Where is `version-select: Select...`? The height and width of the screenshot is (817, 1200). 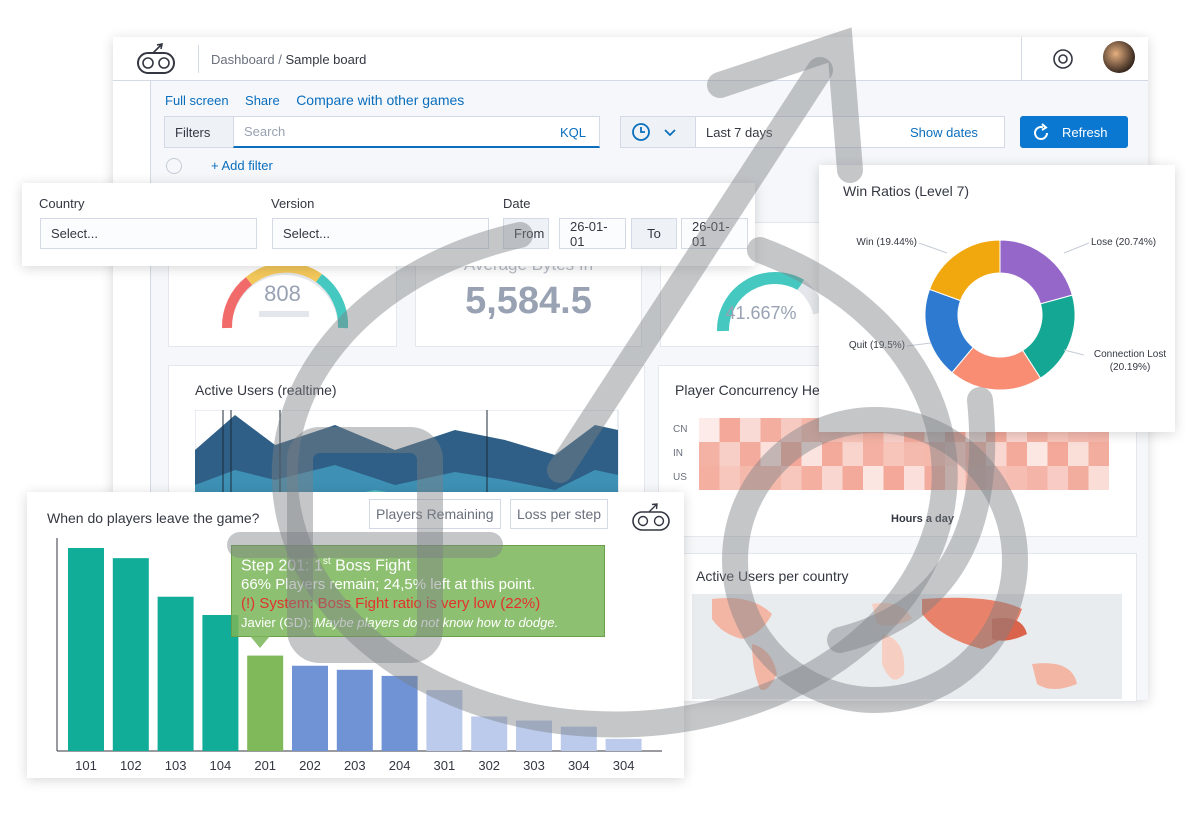
version-select: Select... is located at coordinates (380, 233).